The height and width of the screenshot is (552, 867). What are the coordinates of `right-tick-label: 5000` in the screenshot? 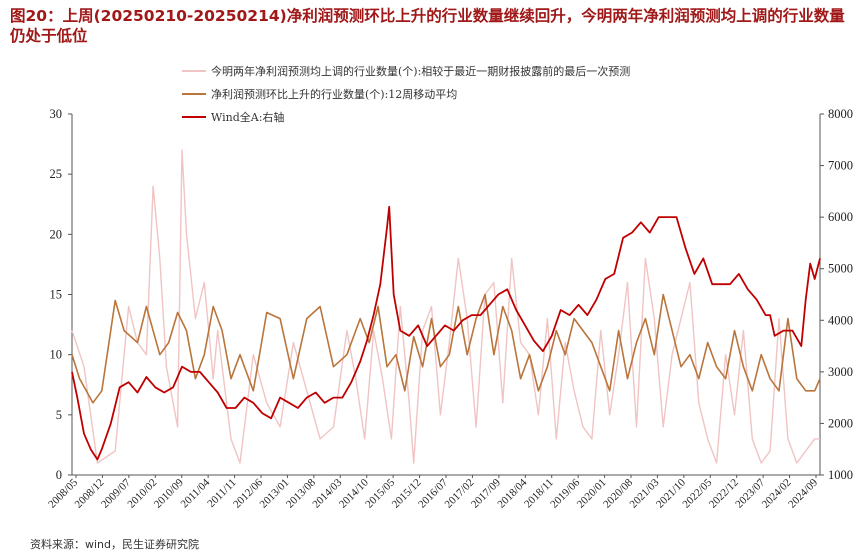 It's located at (840, 269).